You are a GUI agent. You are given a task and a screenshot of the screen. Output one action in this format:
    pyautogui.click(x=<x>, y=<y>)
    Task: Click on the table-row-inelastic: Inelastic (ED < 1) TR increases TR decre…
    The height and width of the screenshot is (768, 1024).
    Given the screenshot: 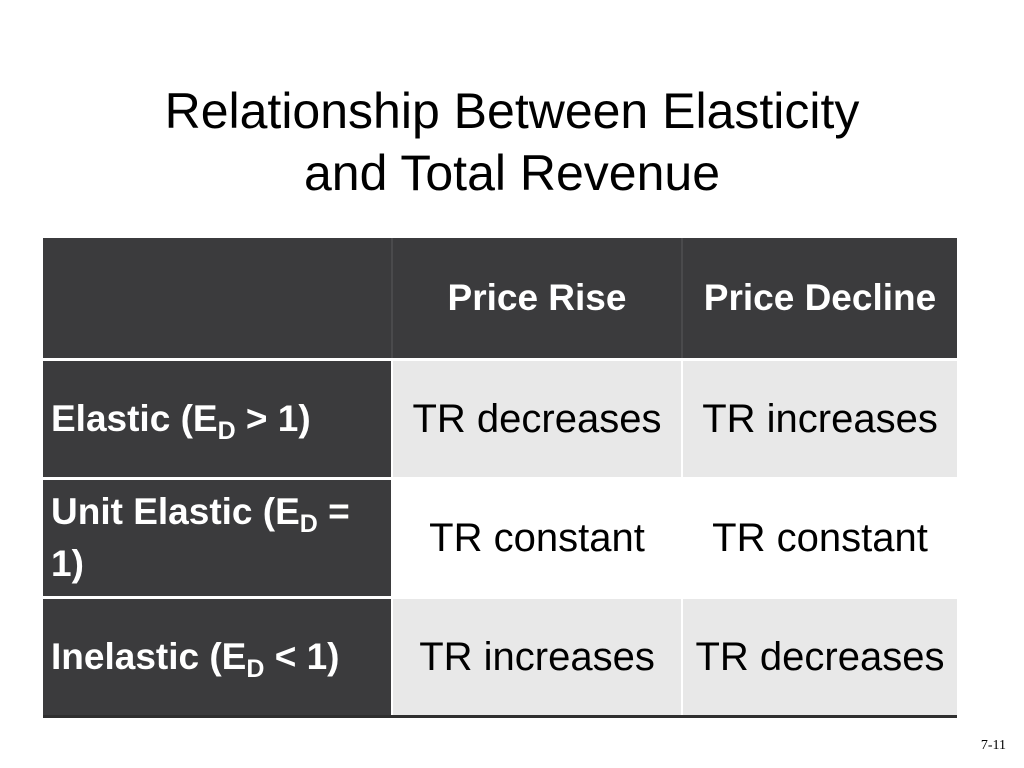 What is the action you would take?
    pyautogui.click(x=500, y=656)
    